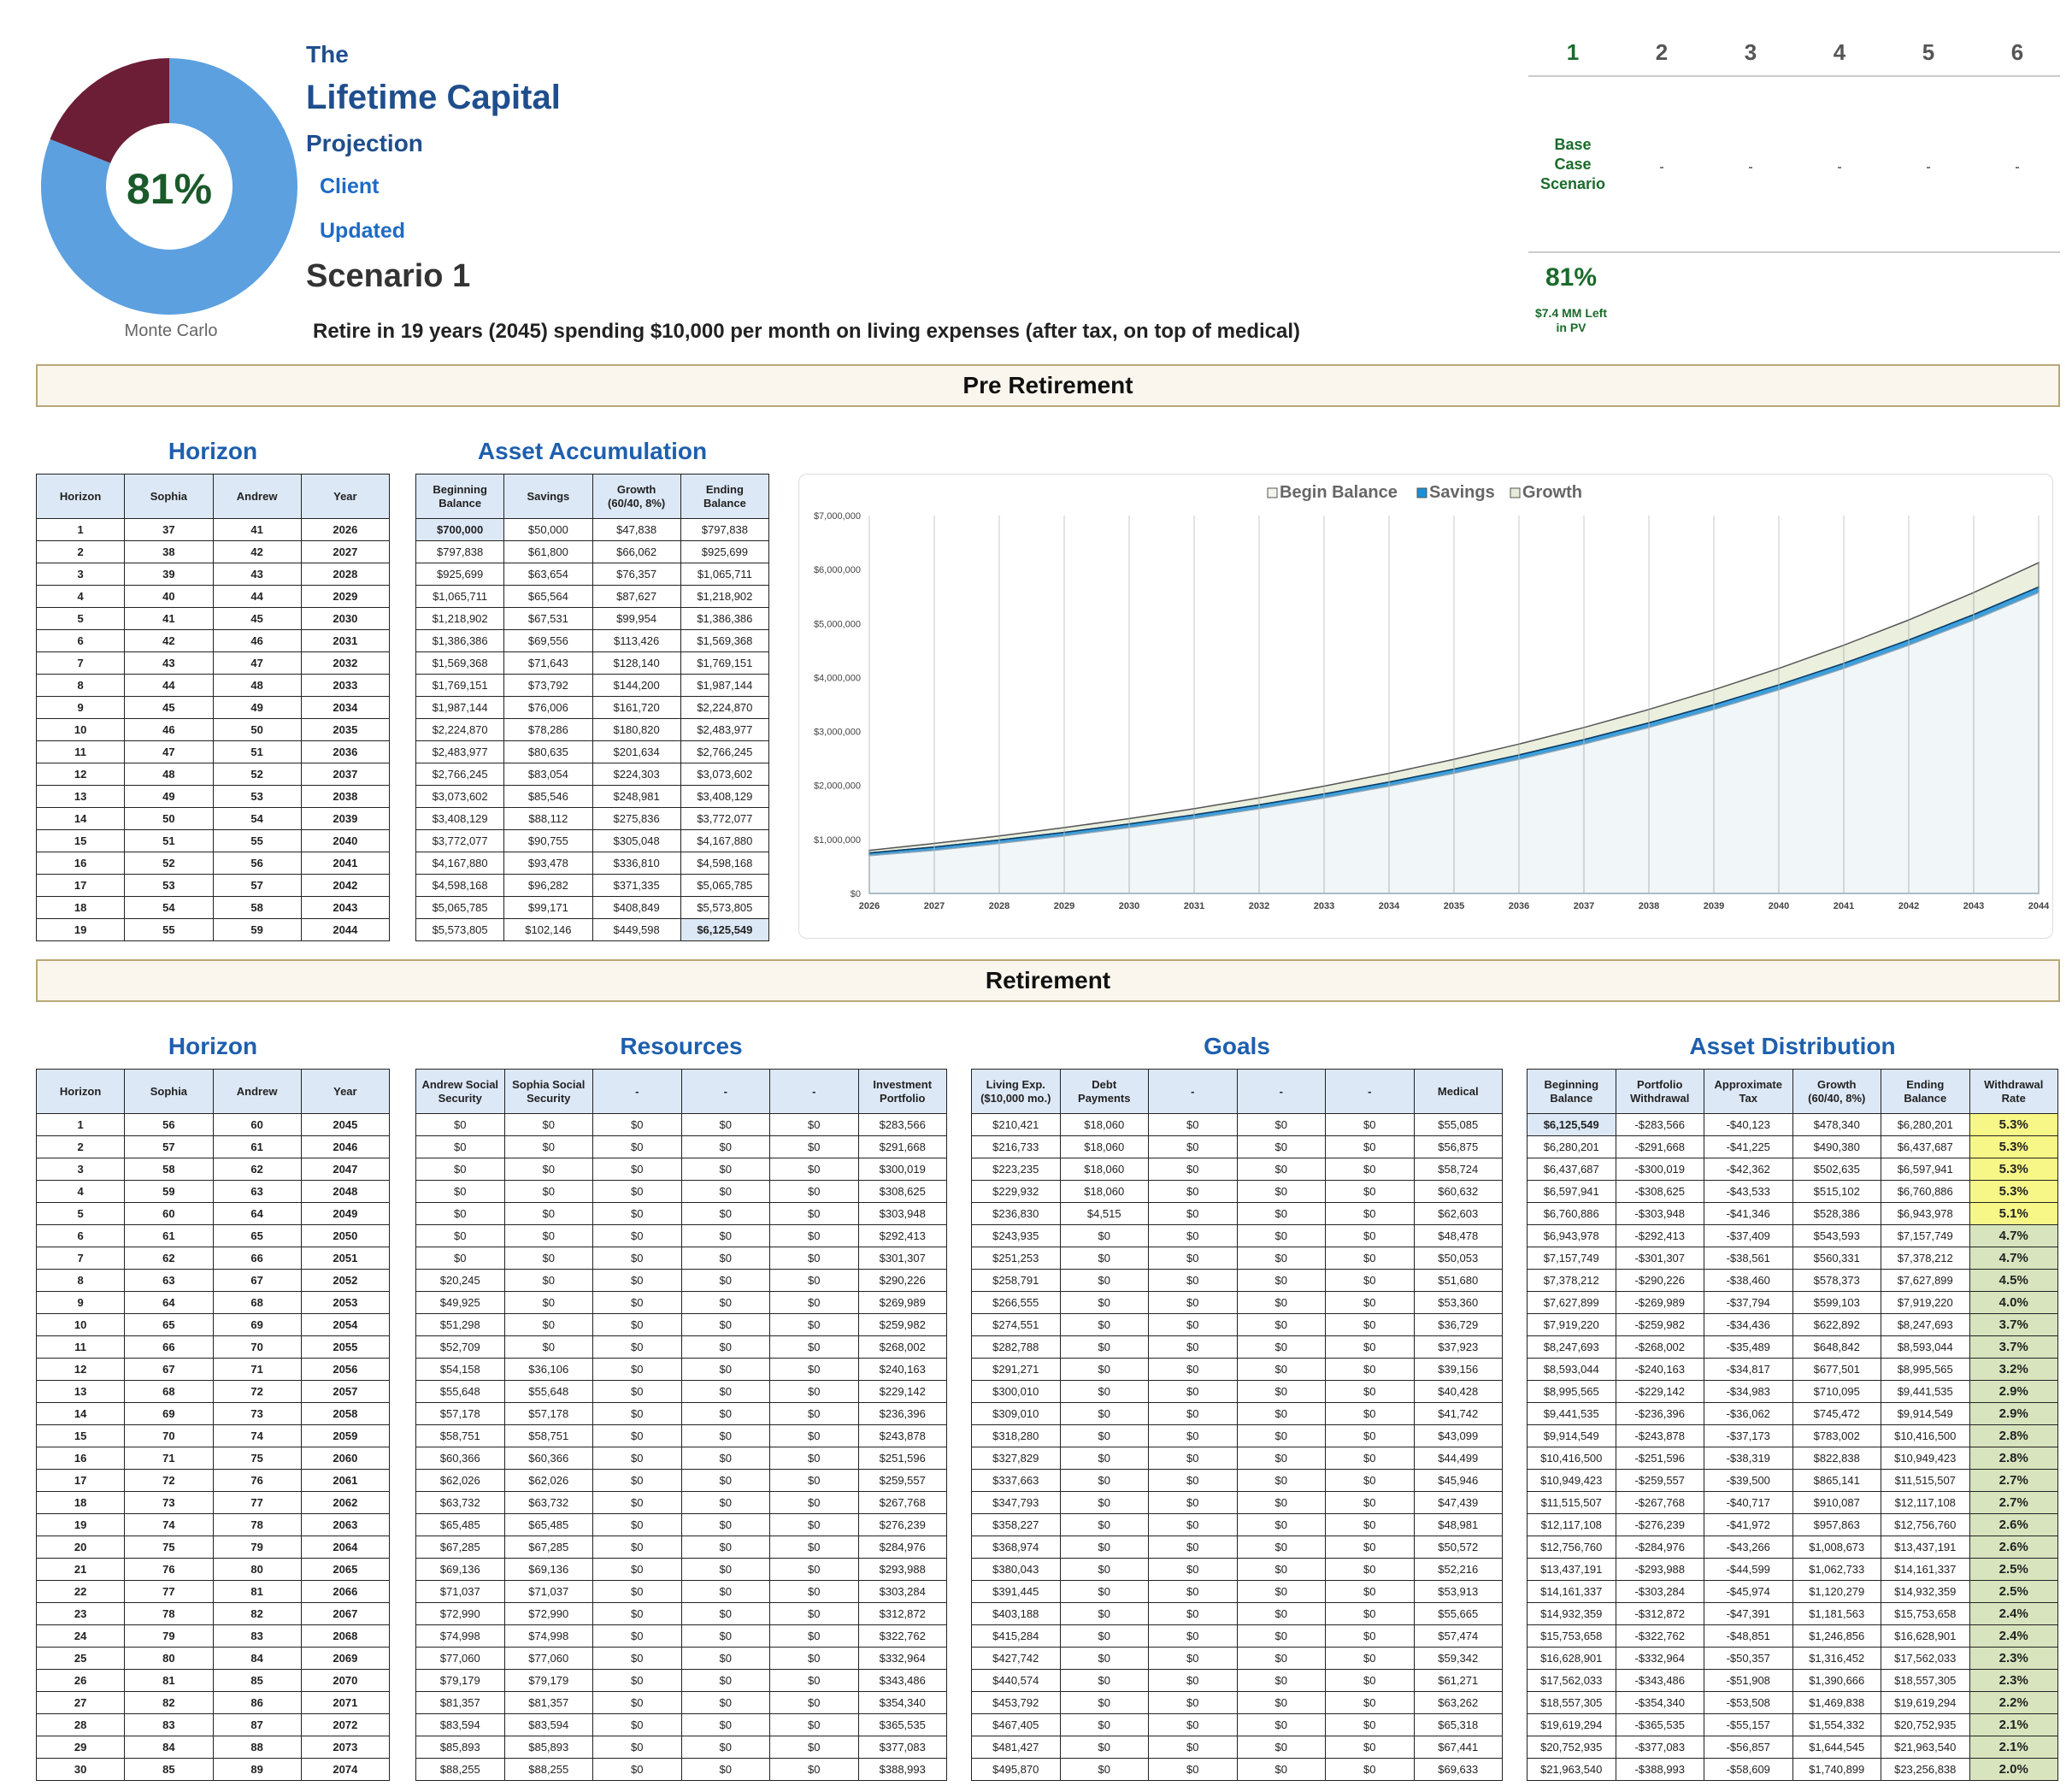 The width and height of the screenshot is (2072, 1792). Describe the element at coordinates (80, 1169) in the screenshot. I see `table-cell: 3` at that location.